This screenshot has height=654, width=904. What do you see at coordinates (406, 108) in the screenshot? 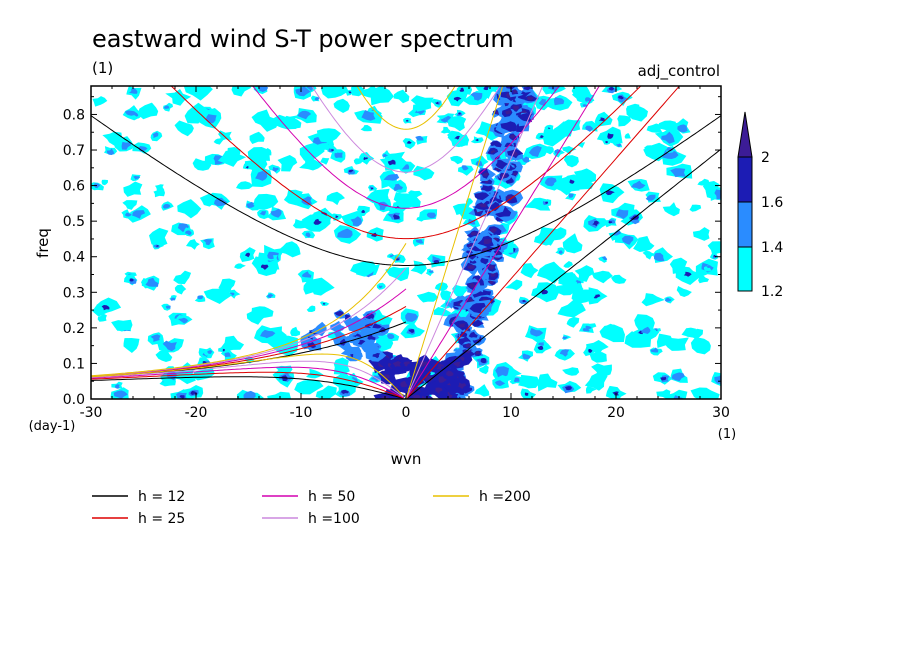
I see `curve-ig-h200` at bounding box center [406, 108].